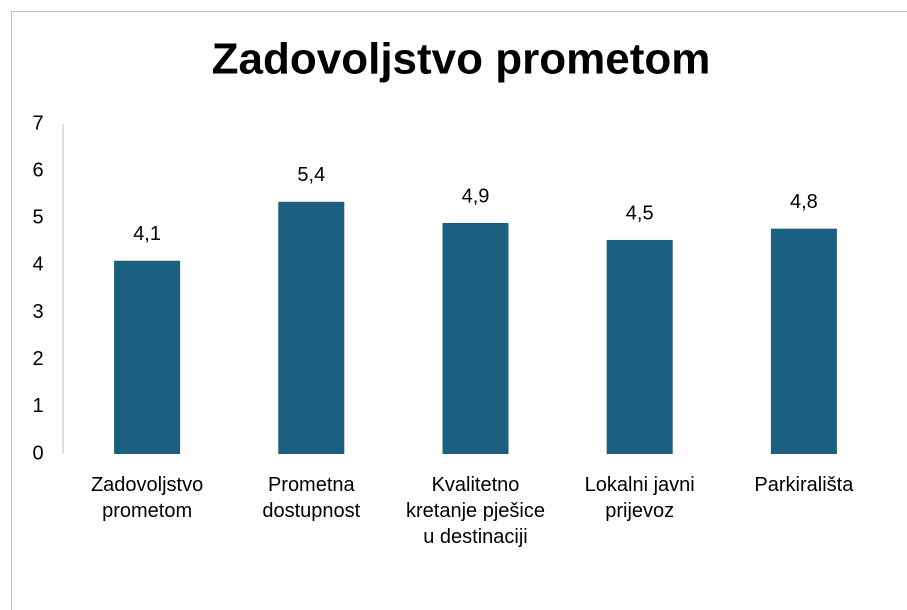 Image resolution: width=907 pixels, height=610 pixels. What do you see at coordinates (37, 218) in the screenshot?
I see `y-tick-label: 5` at bounding box center [37, 218].